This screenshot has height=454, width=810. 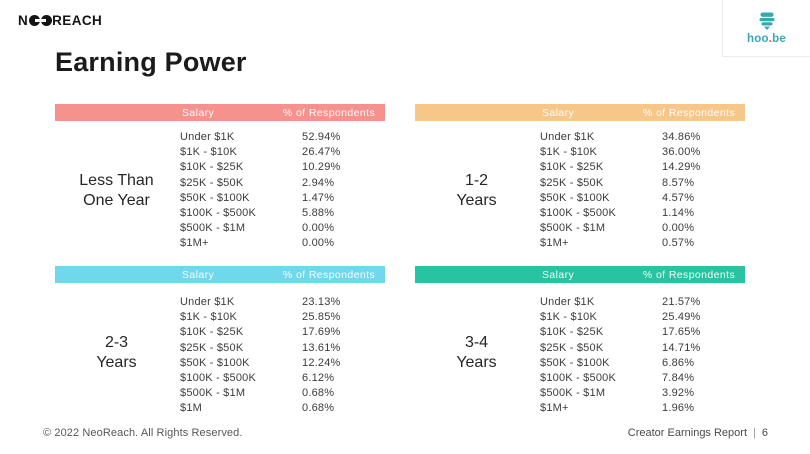 I want to click on year-group-label: 2-3 Years, so click(x=116, y=353).